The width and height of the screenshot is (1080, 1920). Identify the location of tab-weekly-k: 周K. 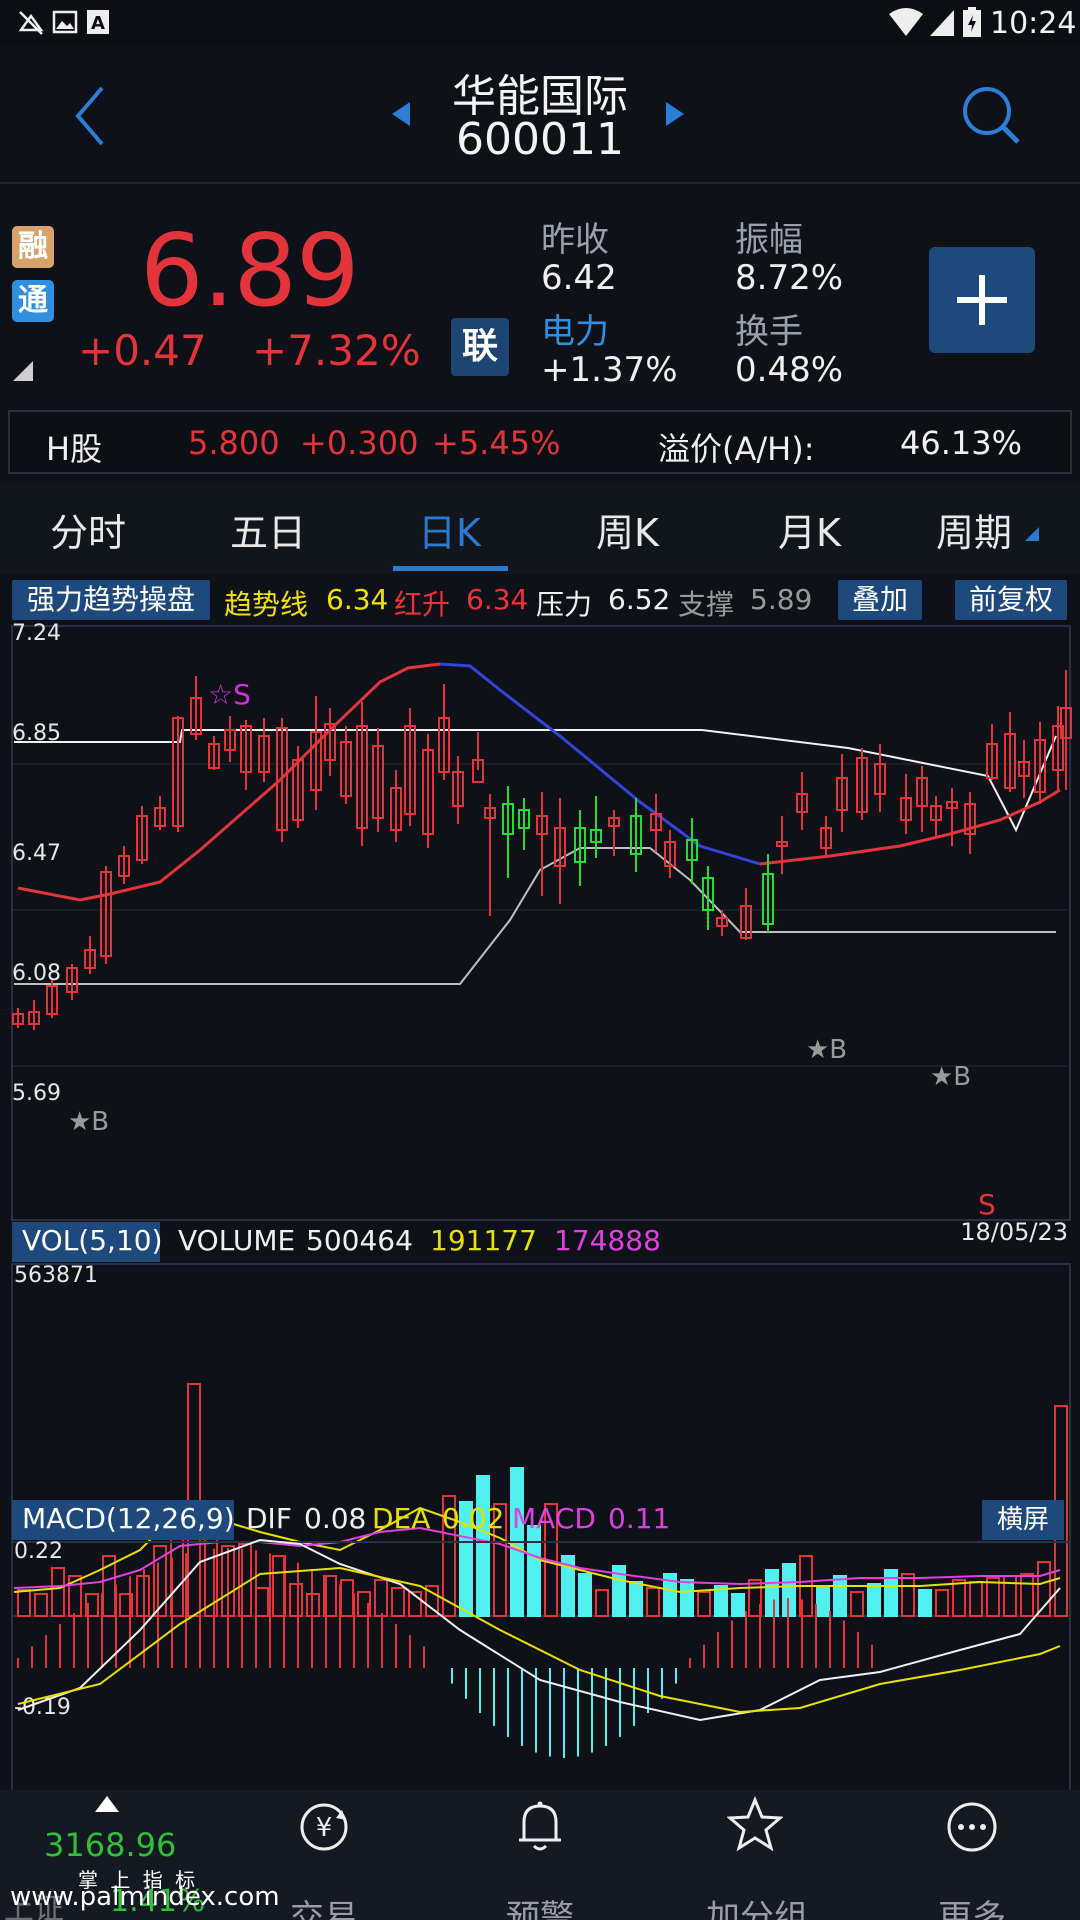
(627, 533).